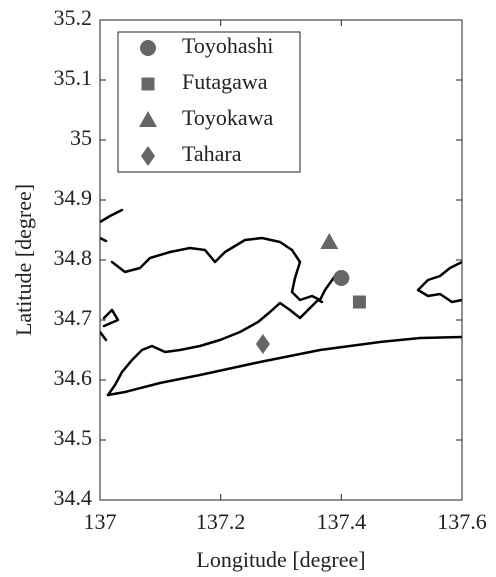 Image resolution: width=496 pixels, height=577 pixels. I want to click on legend-label: Tahara, so click(212, 153).